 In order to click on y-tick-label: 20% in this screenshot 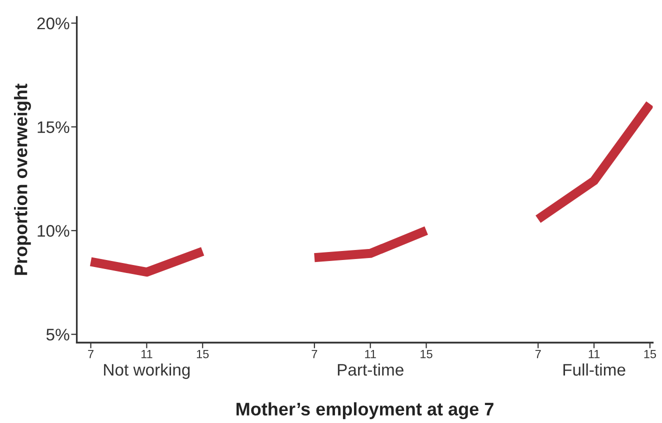, I will do `click(53, 24)`.